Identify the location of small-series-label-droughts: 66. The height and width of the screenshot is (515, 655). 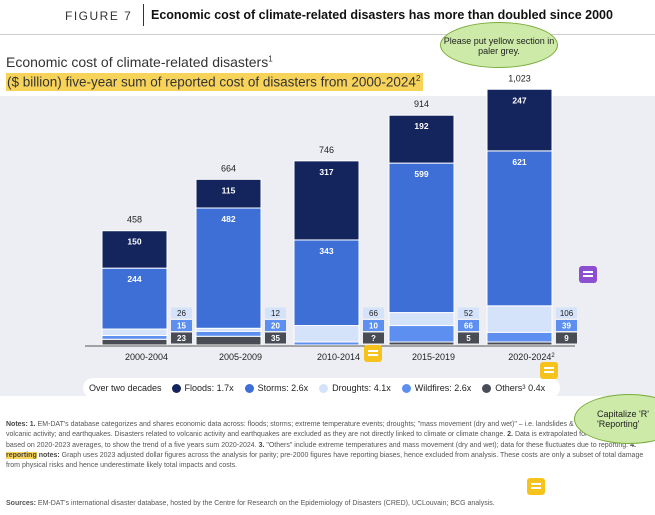
(373, 313).